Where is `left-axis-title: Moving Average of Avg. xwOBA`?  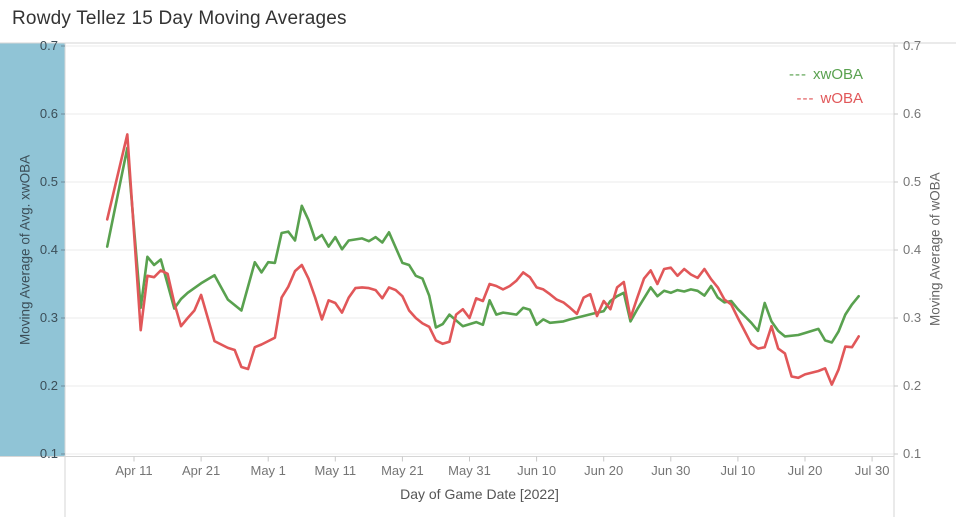
left-axis-title: Moving Average of Avg. xwOBA is located at coordinates (25, 249).